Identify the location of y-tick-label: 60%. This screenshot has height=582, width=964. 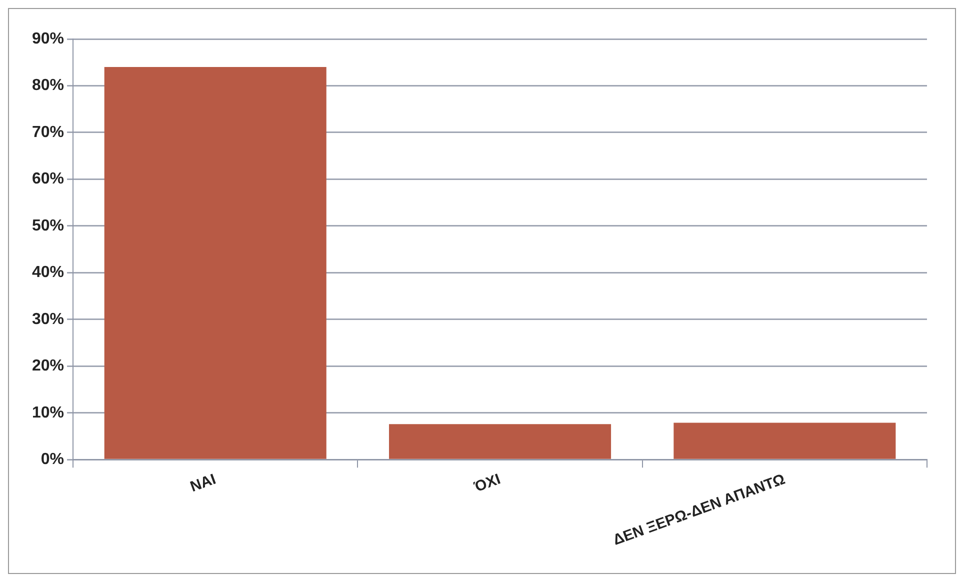
(48, 179).